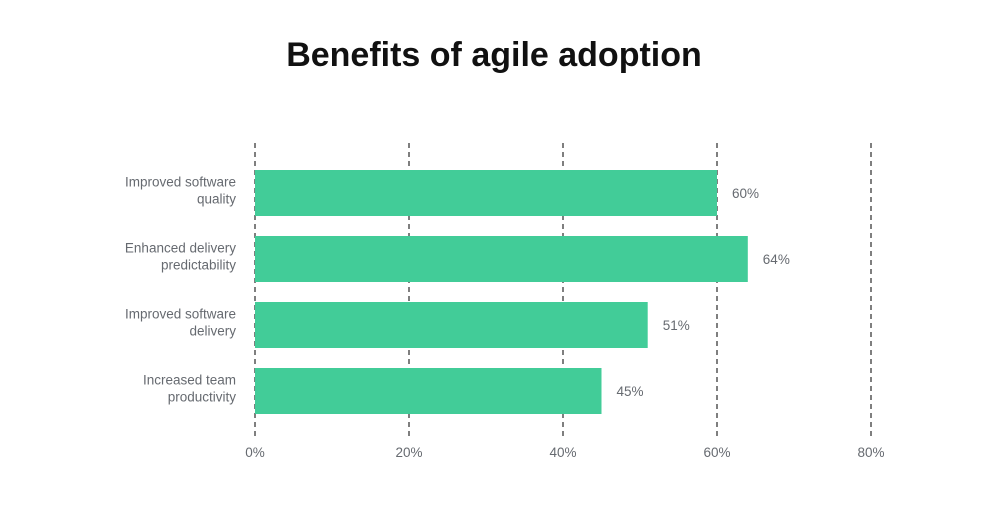  What do you see at coordinates (212, 331) in the screenshot?
I see `category-label: delivery` at bounding box center [212, 331].